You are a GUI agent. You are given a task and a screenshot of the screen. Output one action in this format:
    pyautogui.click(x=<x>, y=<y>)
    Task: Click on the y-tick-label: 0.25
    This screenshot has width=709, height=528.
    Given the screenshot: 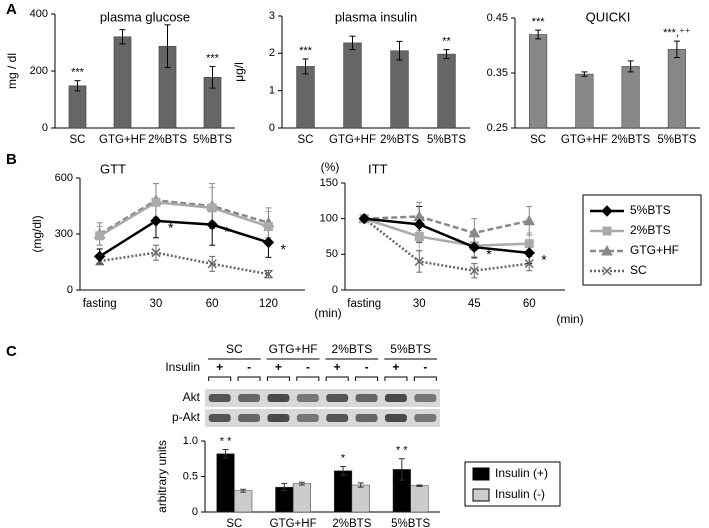 What is the action you would take?
    pyautogui.click(x=497, y=128)
    